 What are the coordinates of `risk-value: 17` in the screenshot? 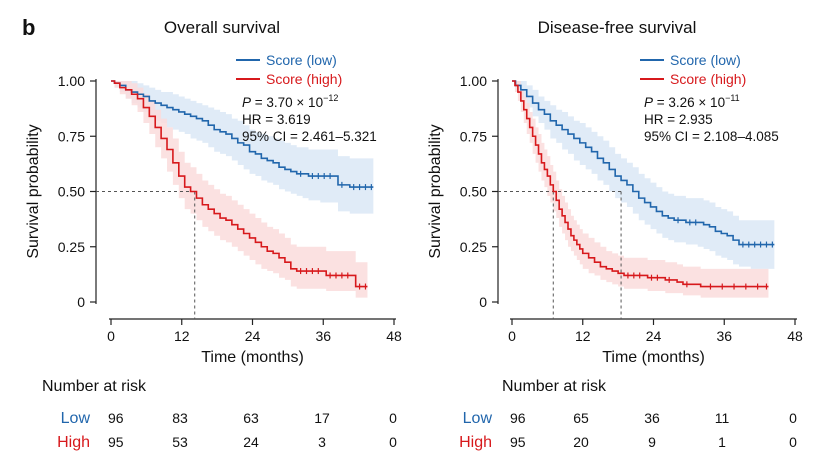 It's located at (322, 418).